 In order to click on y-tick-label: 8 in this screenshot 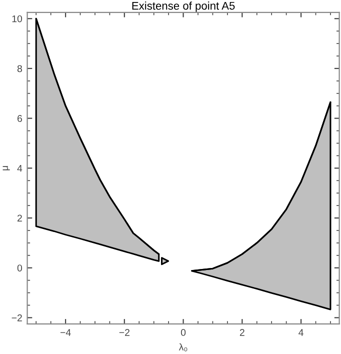, I will do `click(19, 68)`.